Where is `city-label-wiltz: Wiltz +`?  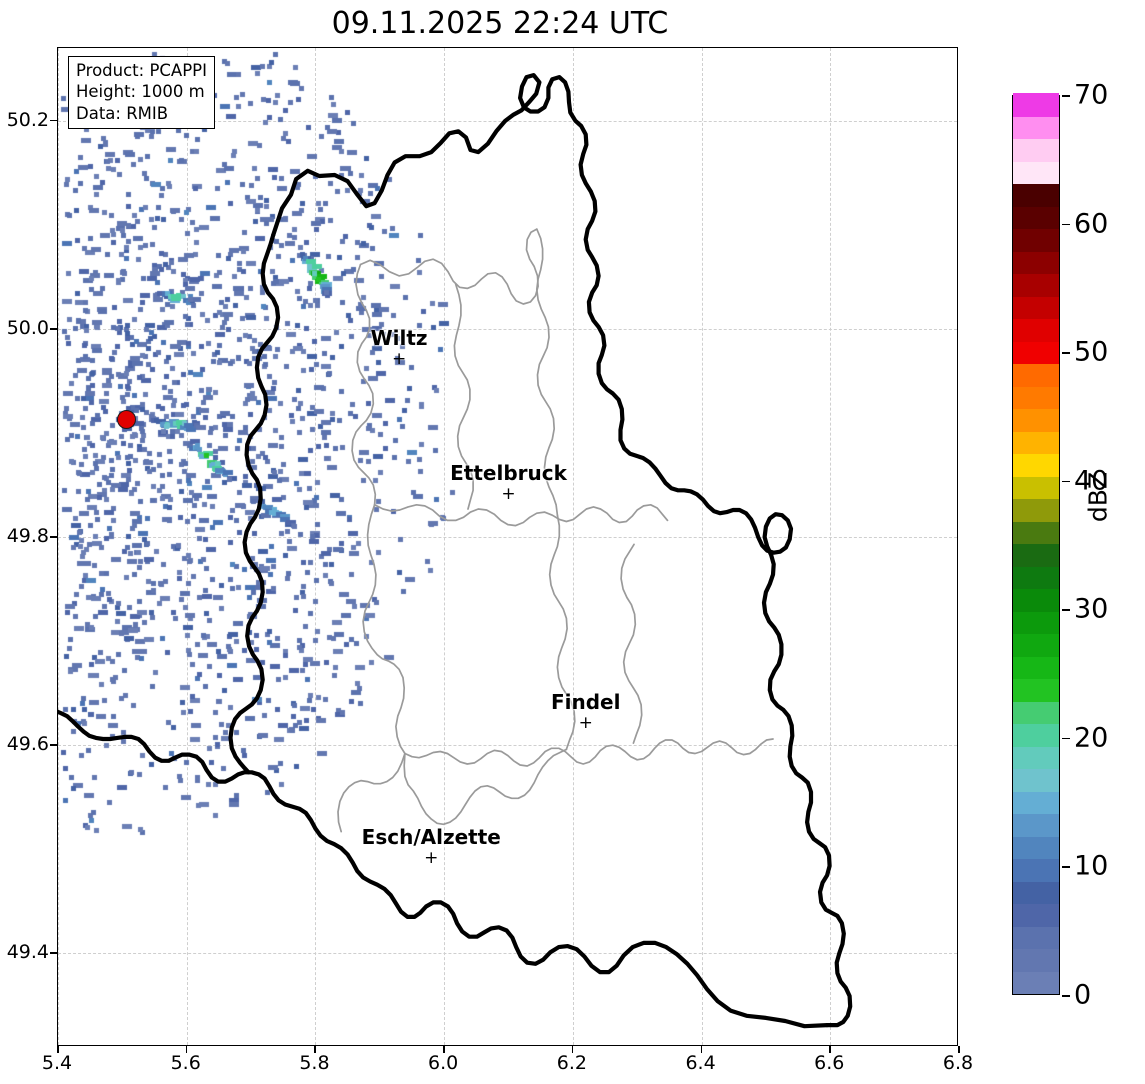
city-label-wiltz: Wiltz + is located at coordinates (399, 347).